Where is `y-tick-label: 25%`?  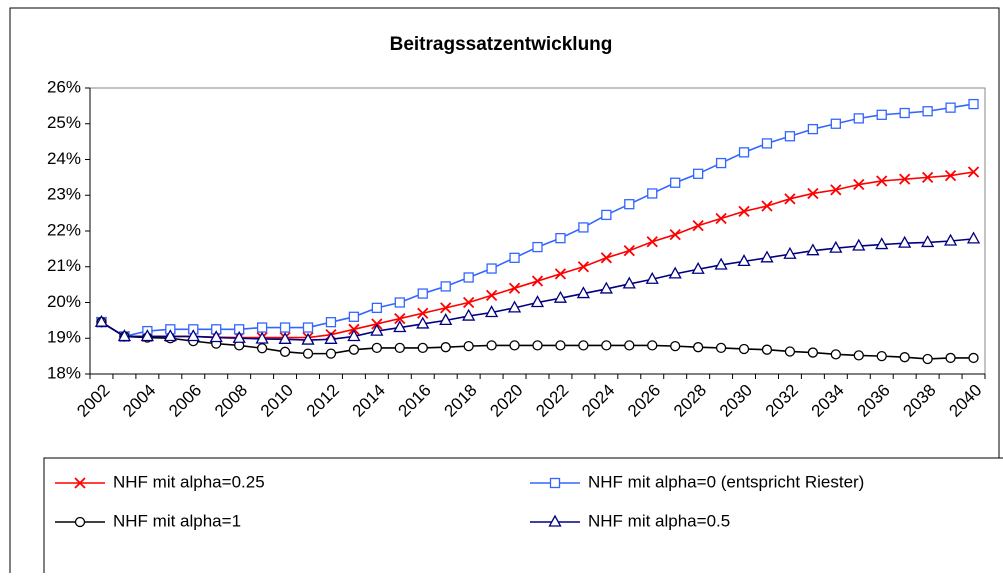
y-tick-label: 25% is located at coordinates (64, 122).